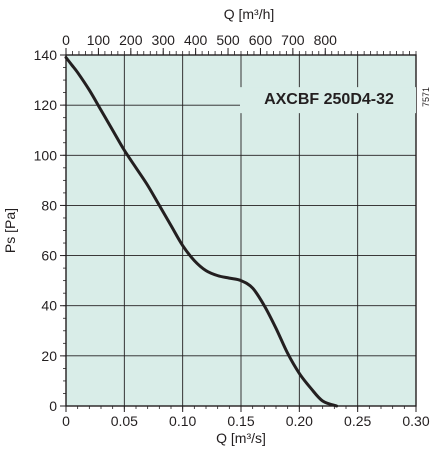 The height and width of the screenshot is (455, 436). Describe the element at coordinates (124, 421) in the screenshot. I see `x-tick-label: 0.05` at that location.